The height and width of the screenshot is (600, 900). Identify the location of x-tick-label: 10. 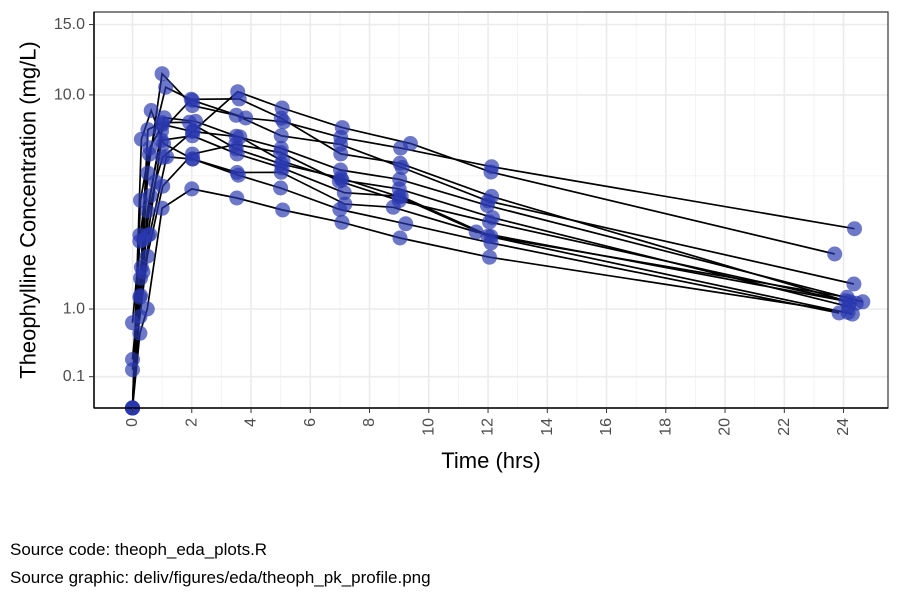
(428, 427).